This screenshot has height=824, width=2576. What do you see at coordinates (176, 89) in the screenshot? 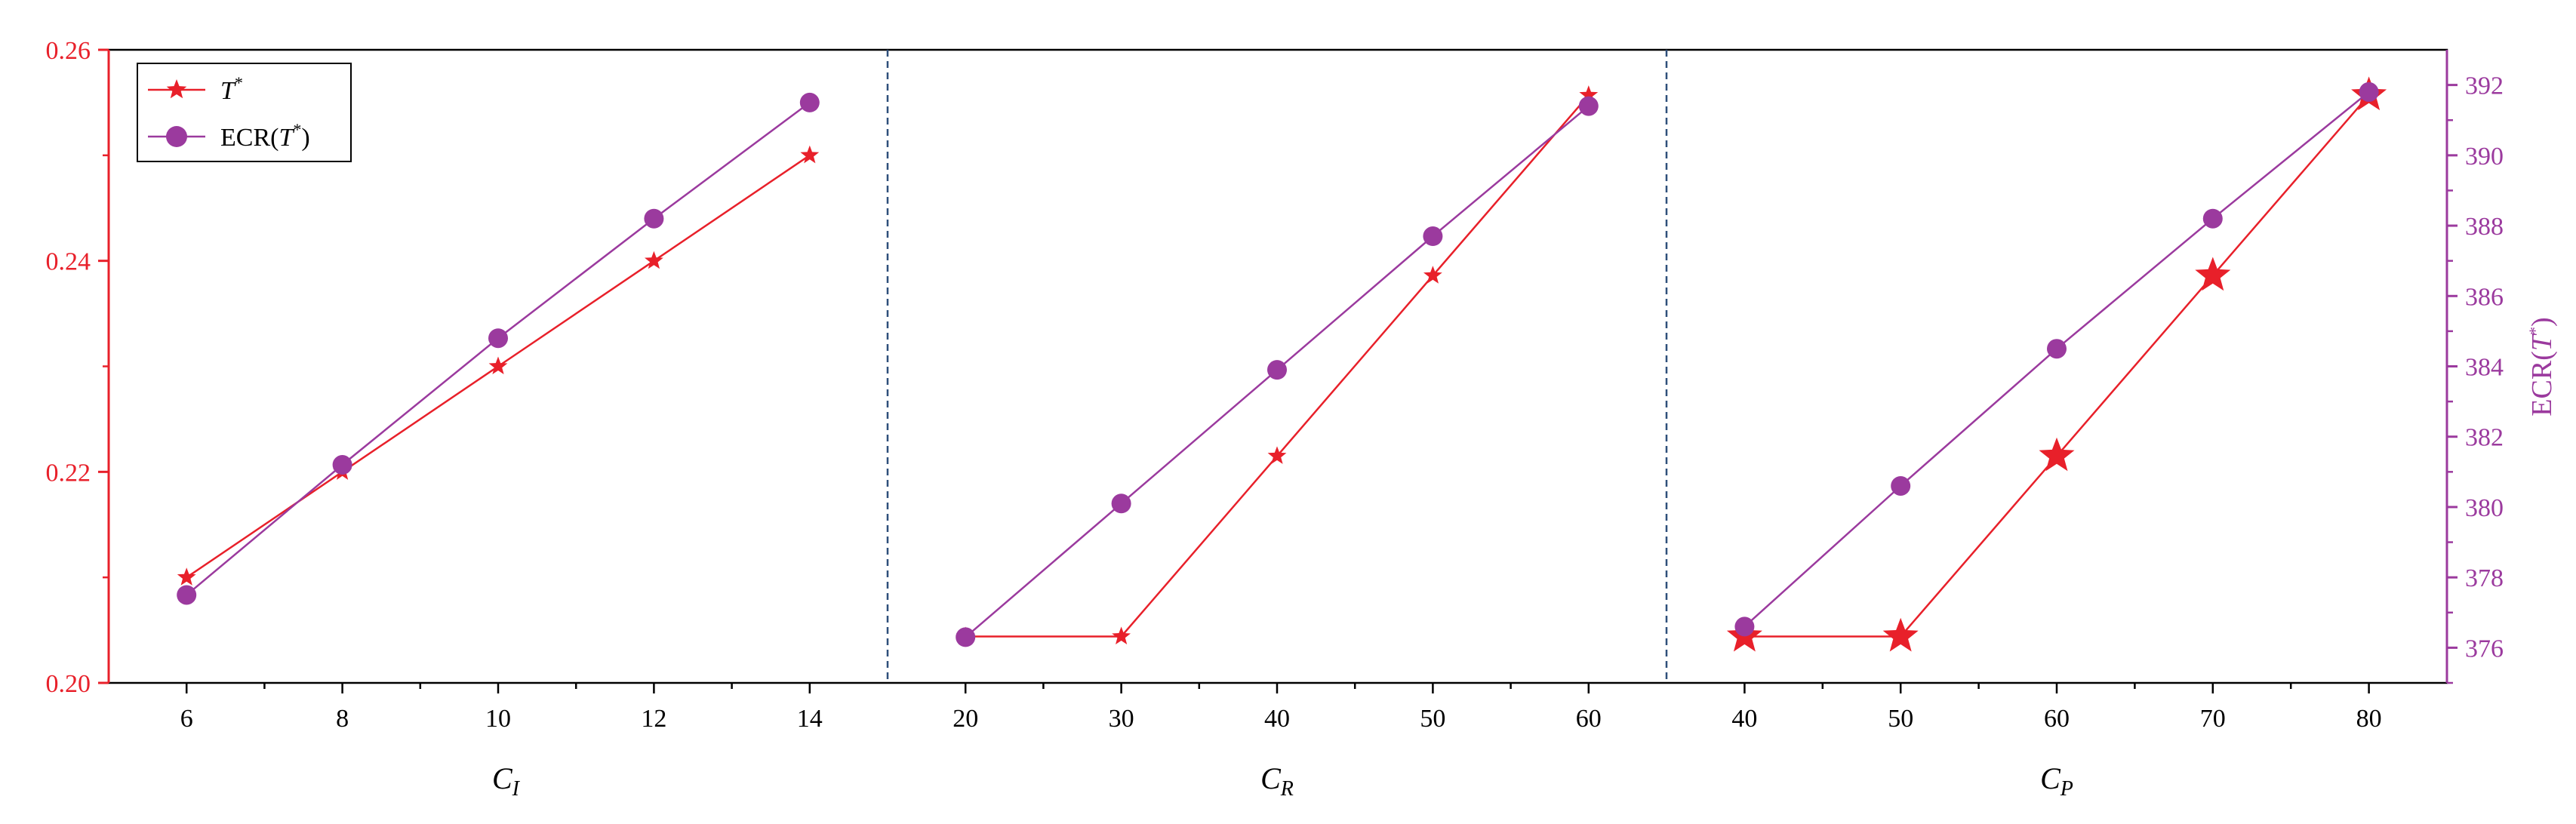
I see `legend-star-marker` at bounding box center [176, 89].